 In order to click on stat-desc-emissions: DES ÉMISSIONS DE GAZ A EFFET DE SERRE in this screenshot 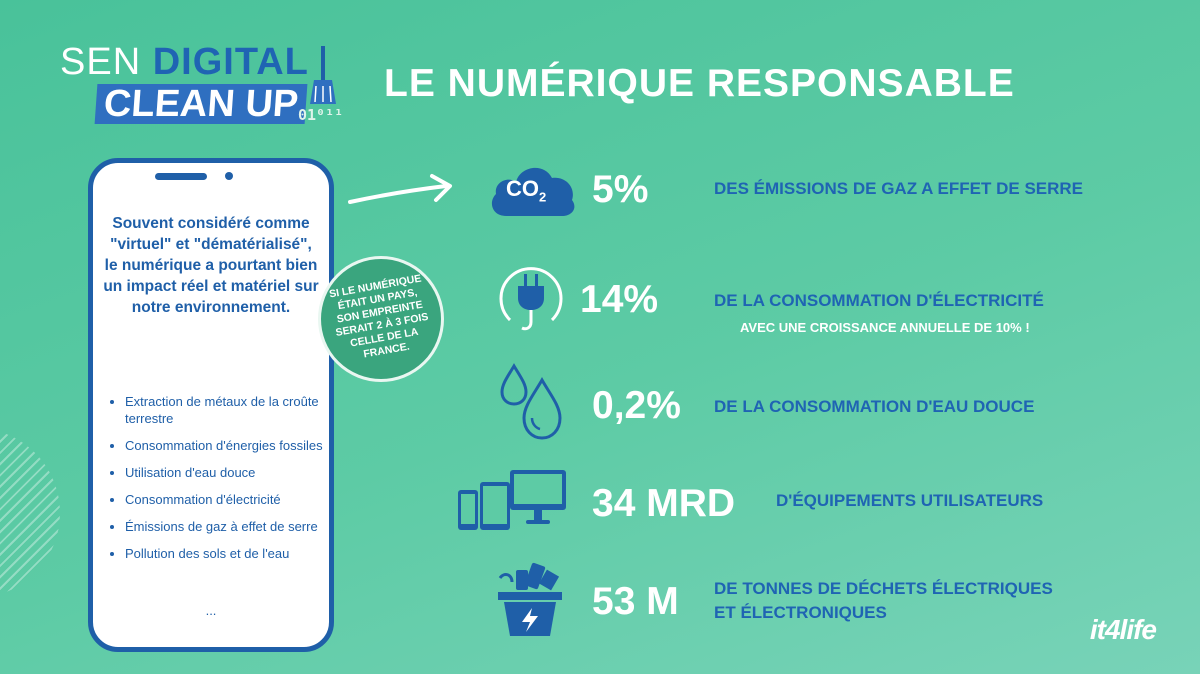, I will do `click(899, 188)`.